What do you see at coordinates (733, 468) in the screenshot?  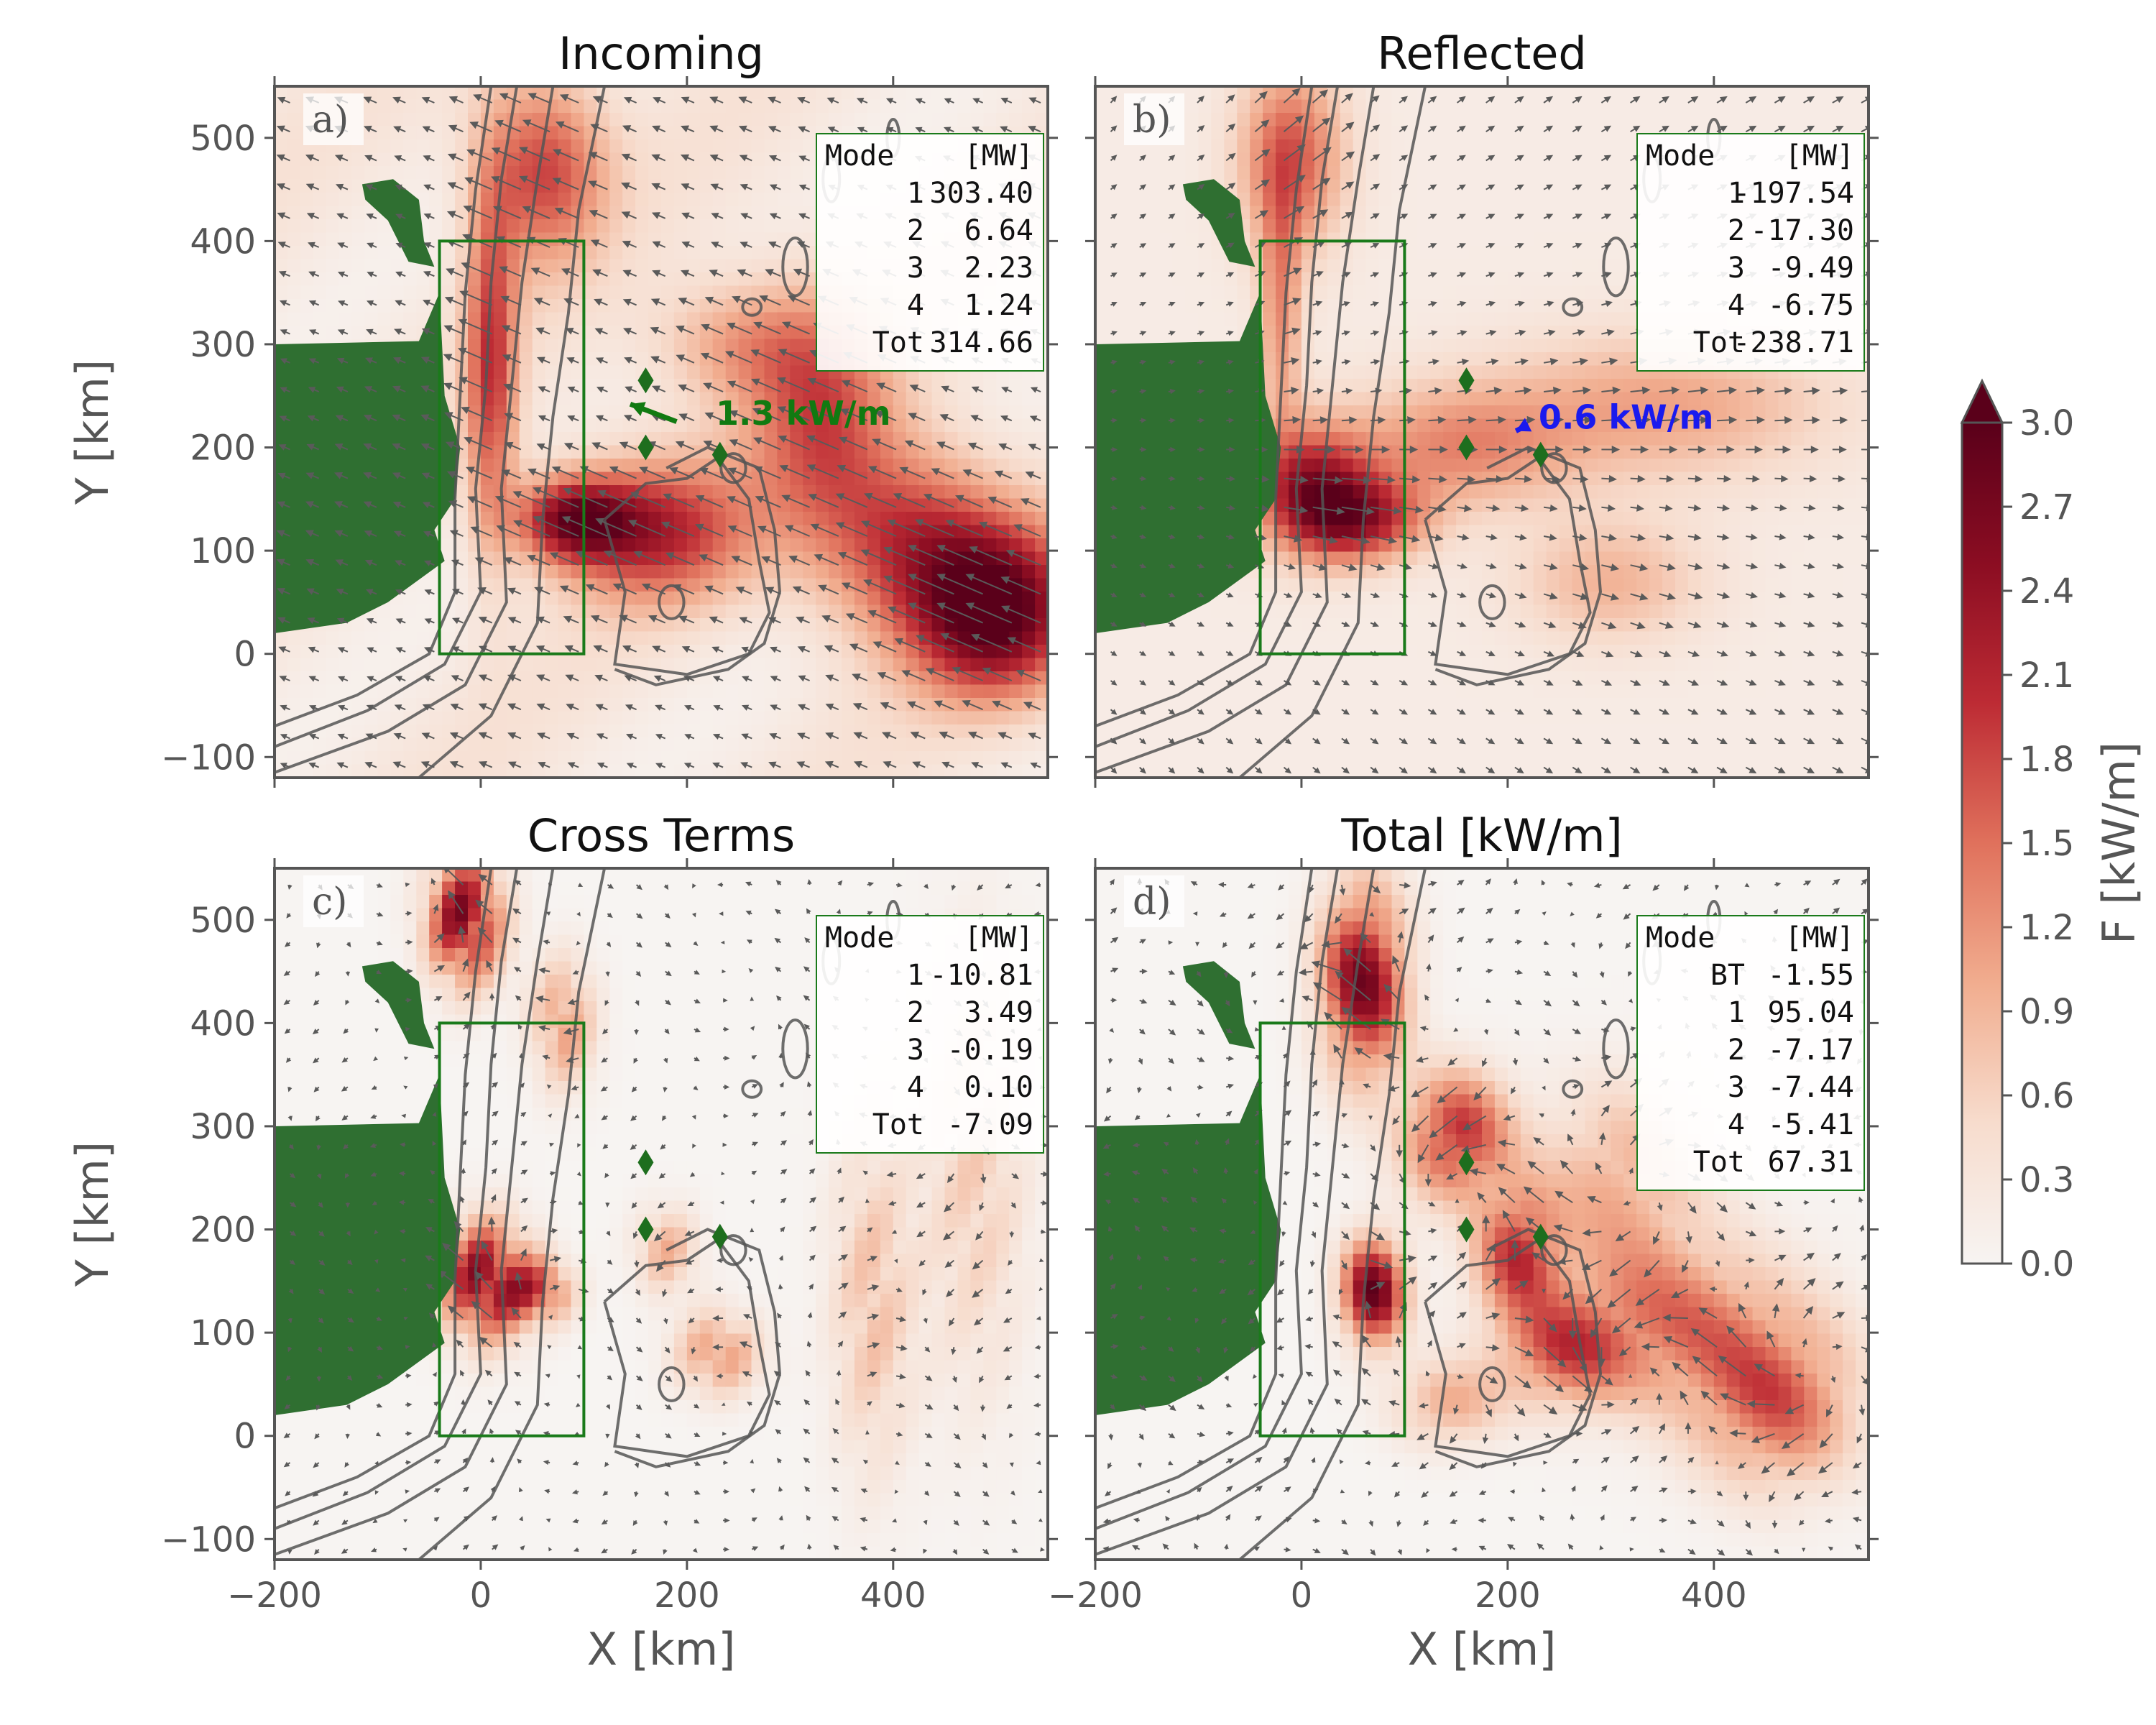 I see `contour-ring` at bounding box center [733, 468].